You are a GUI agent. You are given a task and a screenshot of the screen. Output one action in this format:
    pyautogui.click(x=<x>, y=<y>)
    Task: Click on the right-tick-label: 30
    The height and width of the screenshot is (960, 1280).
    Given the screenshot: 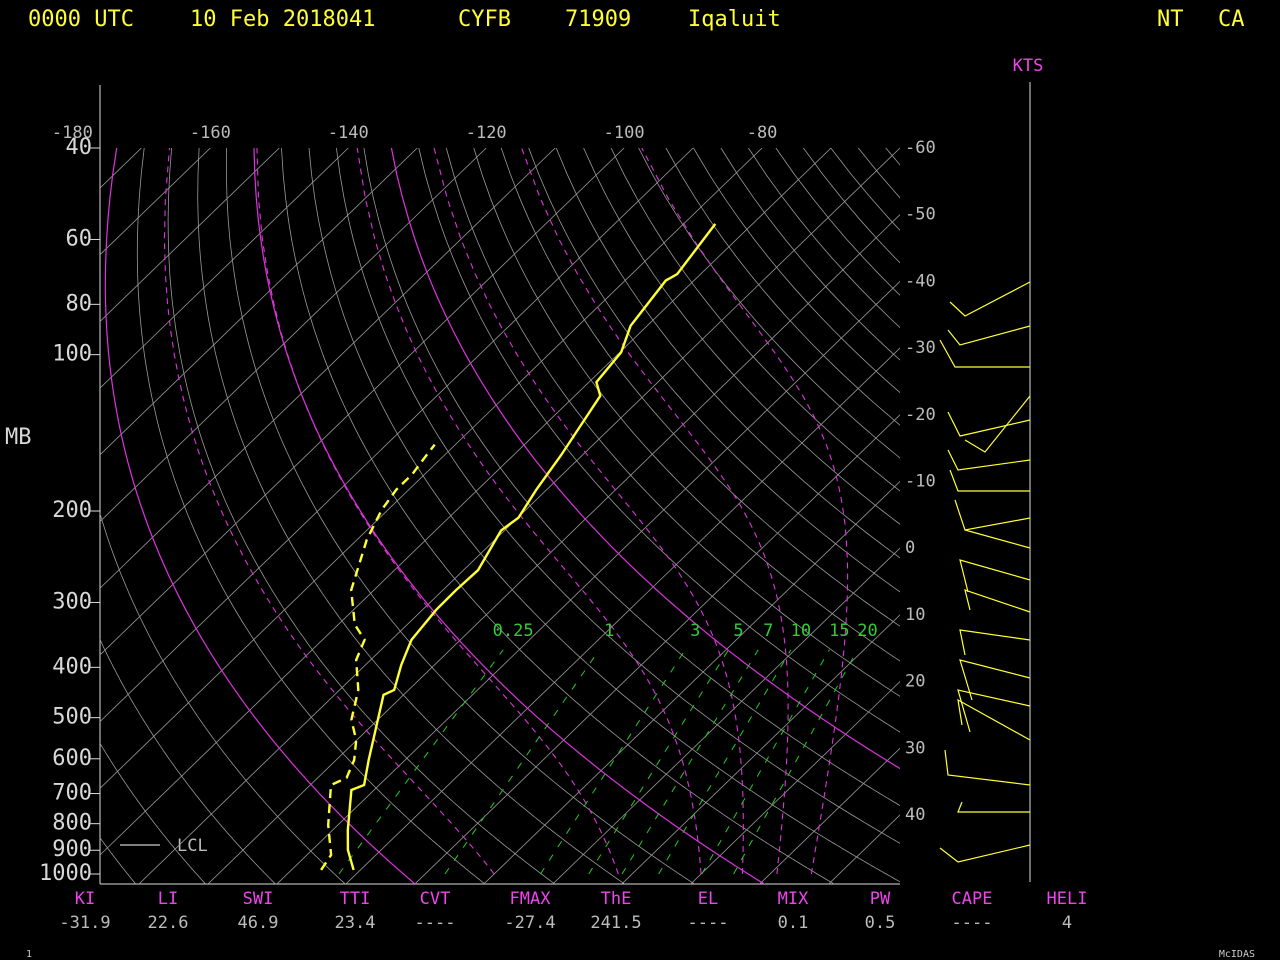 What is the action you would take?
    pyautogui.click(x=915, y=748)
    